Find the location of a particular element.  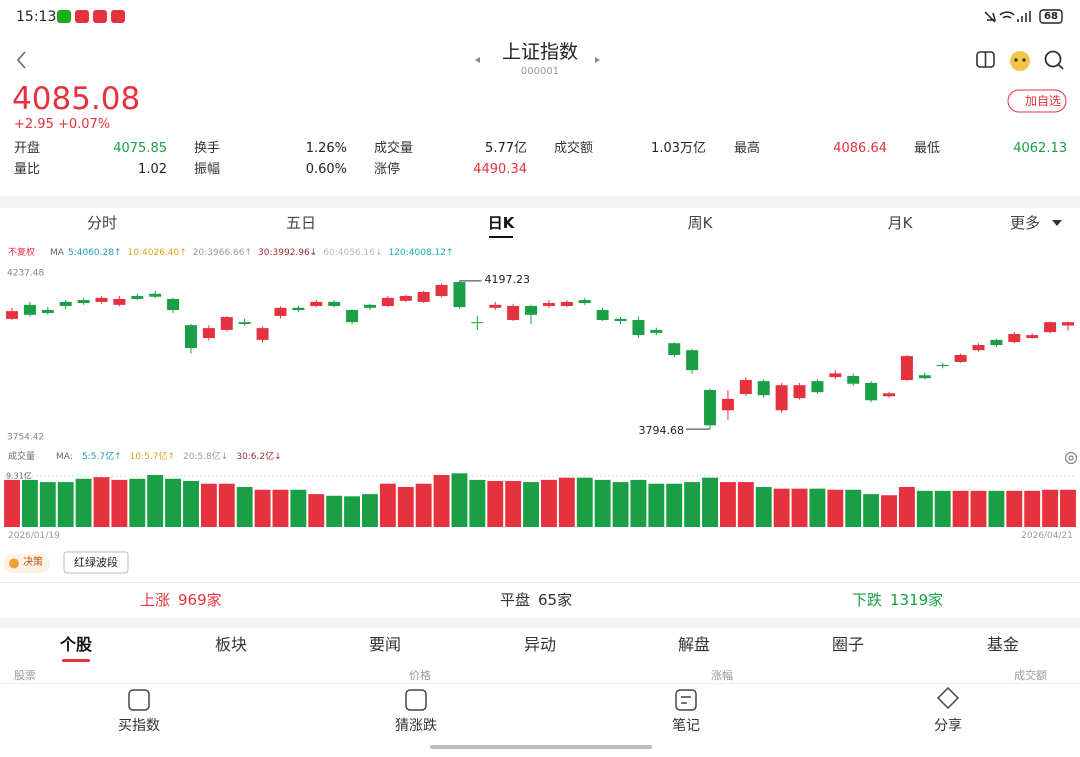

battery-icon is located at coordinates (1051, 16).